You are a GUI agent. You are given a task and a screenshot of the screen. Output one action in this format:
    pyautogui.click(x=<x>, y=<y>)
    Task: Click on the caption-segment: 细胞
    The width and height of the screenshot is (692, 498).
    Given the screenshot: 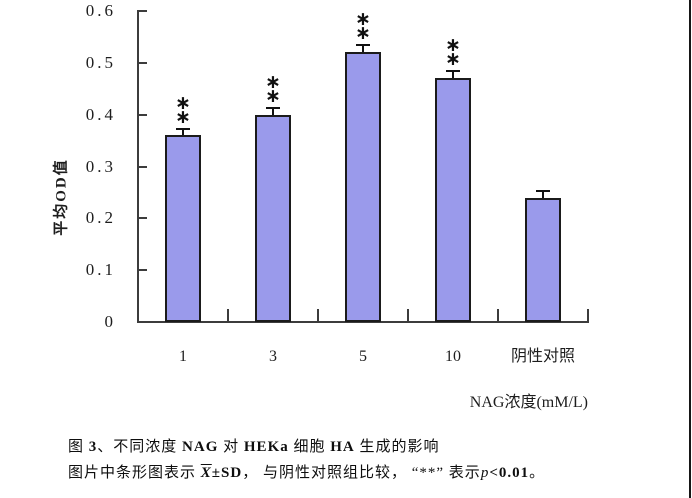 What is the action you would take?
    pyautogui.click(x=309, y=447)
    